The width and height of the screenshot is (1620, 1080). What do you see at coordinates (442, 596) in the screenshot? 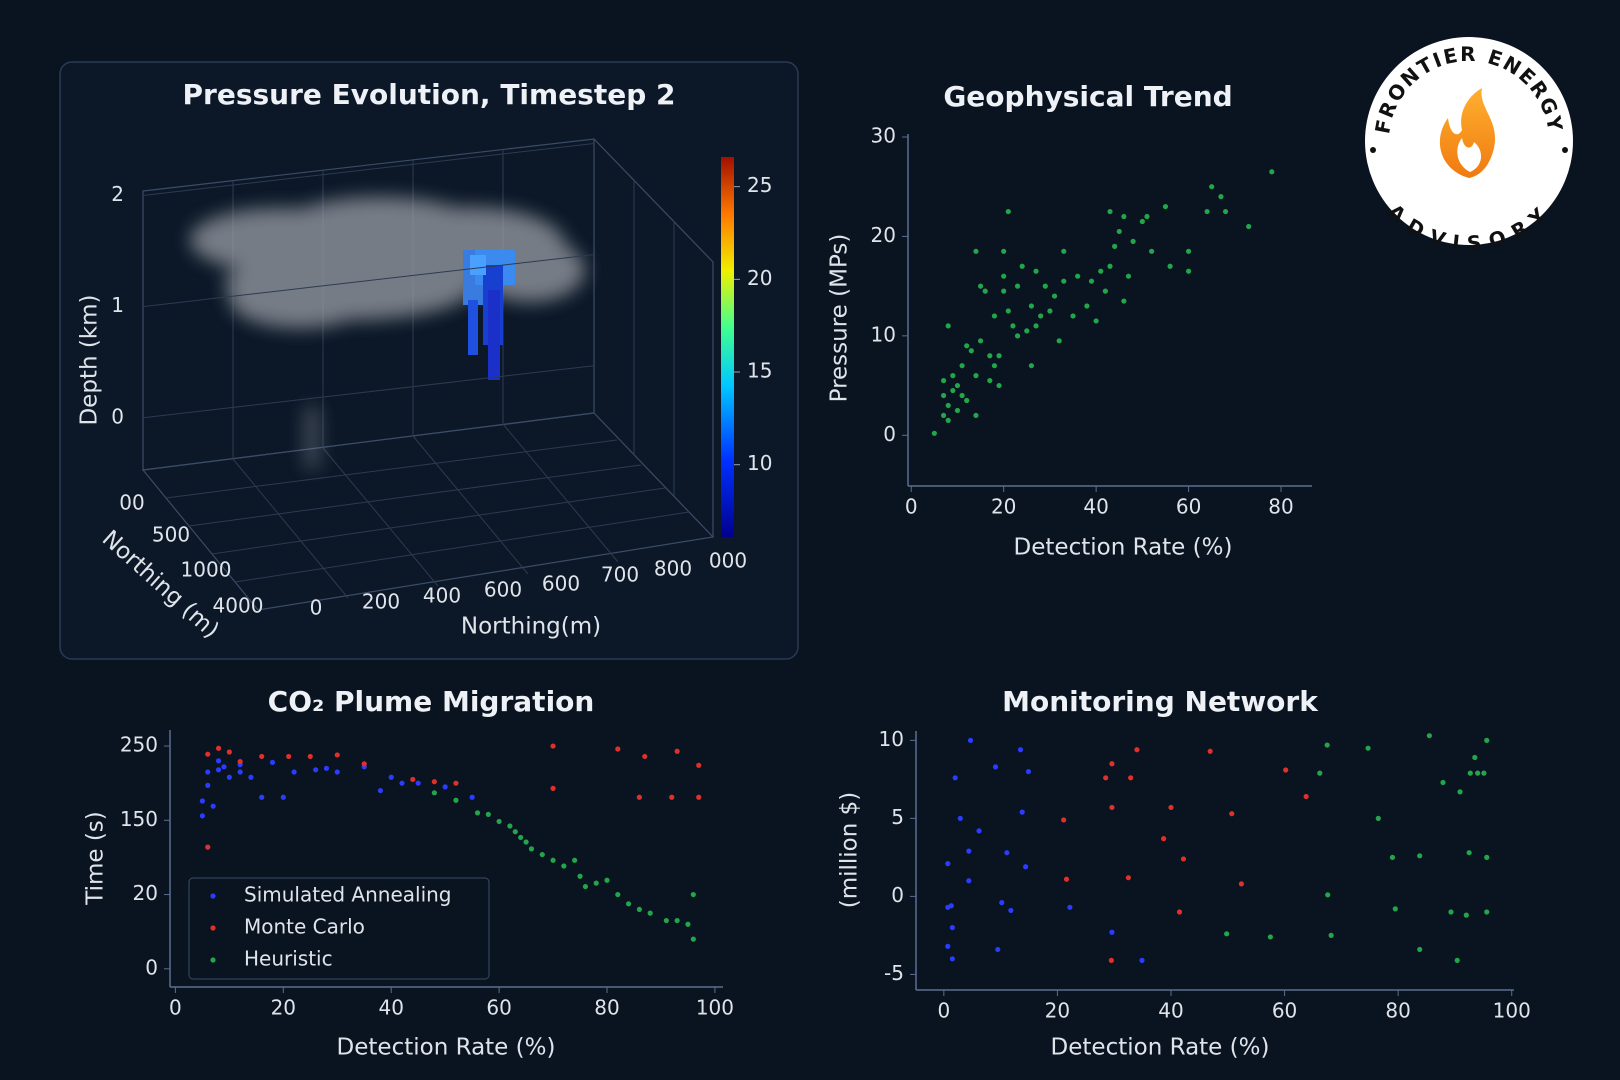
I see `x-tick-label: 400` at bounding box center [442, 596].